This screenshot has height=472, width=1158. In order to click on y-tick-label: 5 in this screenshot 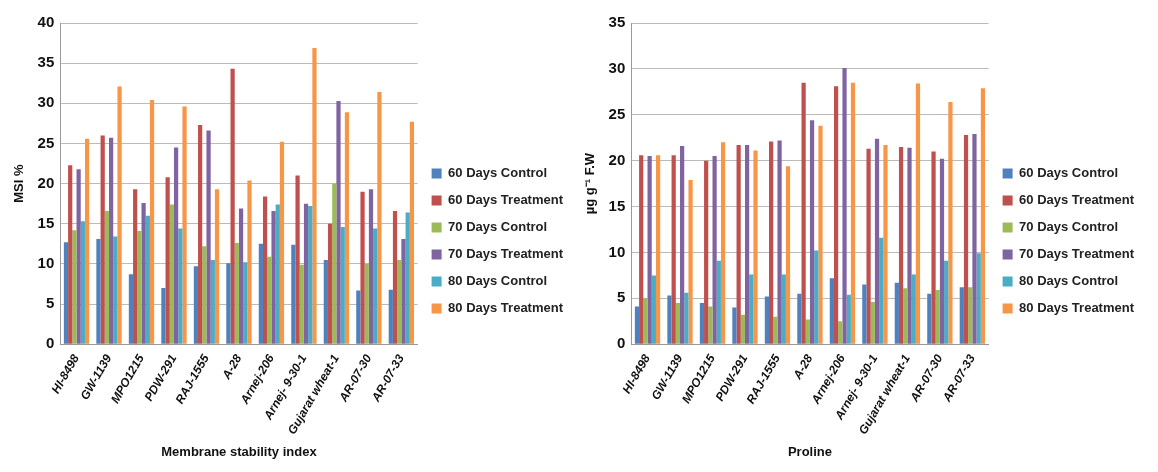, I will do `click(621, 297)`.